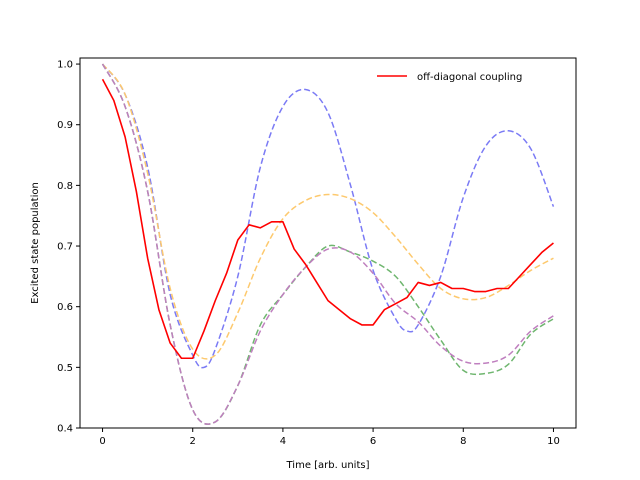 Image resolution: width=640 pixels, height=480 pixels. Describe the element at coordinates (102, 441) in the screenshot. I see `x-tick-label: 0` at that location.